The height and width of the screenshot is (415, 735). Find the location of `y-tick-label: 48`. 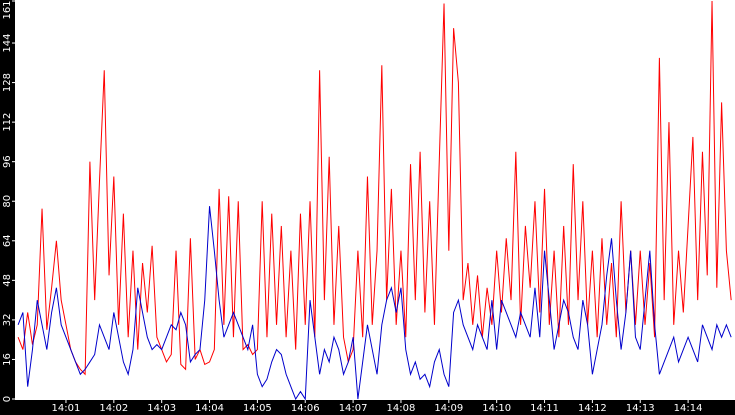

y-tick-label: 48 is located at coordinates (7, 280).